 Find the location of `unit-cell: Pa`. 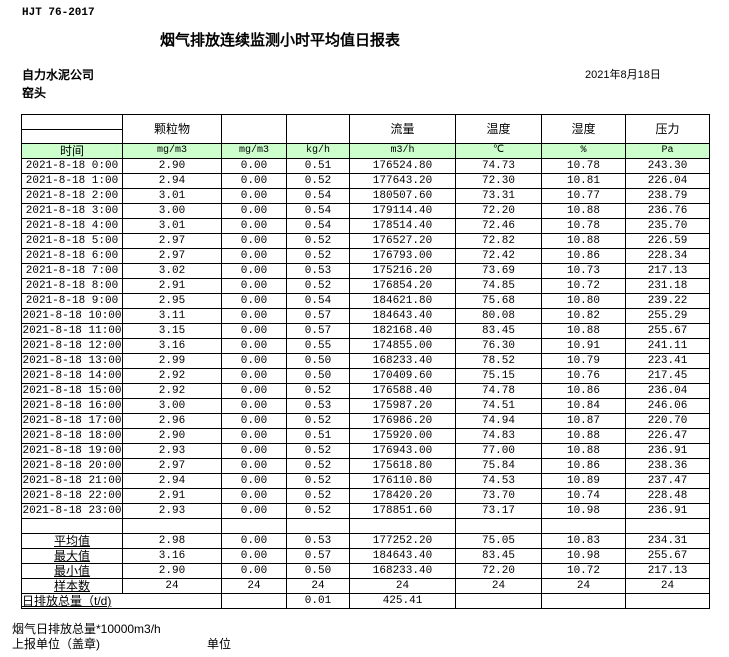

unit-cell: Pa is located at coordinates (667, 151).